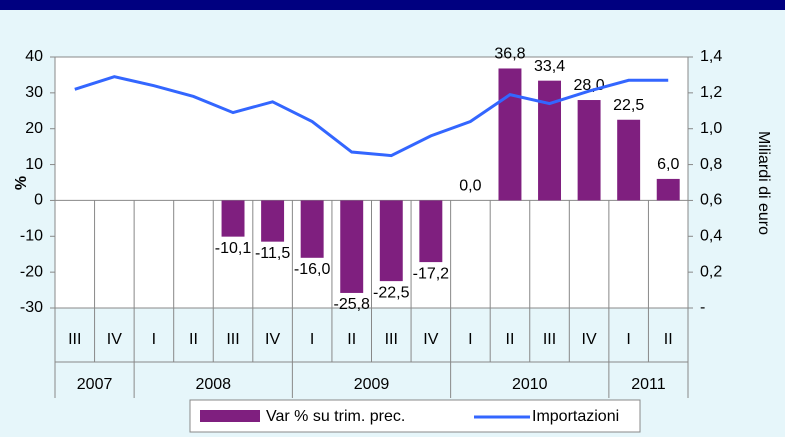 The width and height of the screenshot is (785, 437). What do you see at coordinates (711, 200) in the screenshot?
I see `y2-tick-label: 0,6` at bounding box center [711, 200].